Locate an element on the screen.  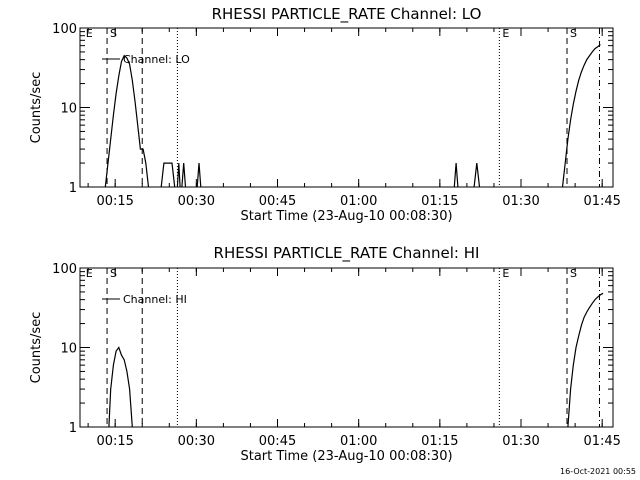
chart-title: RHESSI PARTICLE_RATE Channel: LO is located at coordinates (347, 14).